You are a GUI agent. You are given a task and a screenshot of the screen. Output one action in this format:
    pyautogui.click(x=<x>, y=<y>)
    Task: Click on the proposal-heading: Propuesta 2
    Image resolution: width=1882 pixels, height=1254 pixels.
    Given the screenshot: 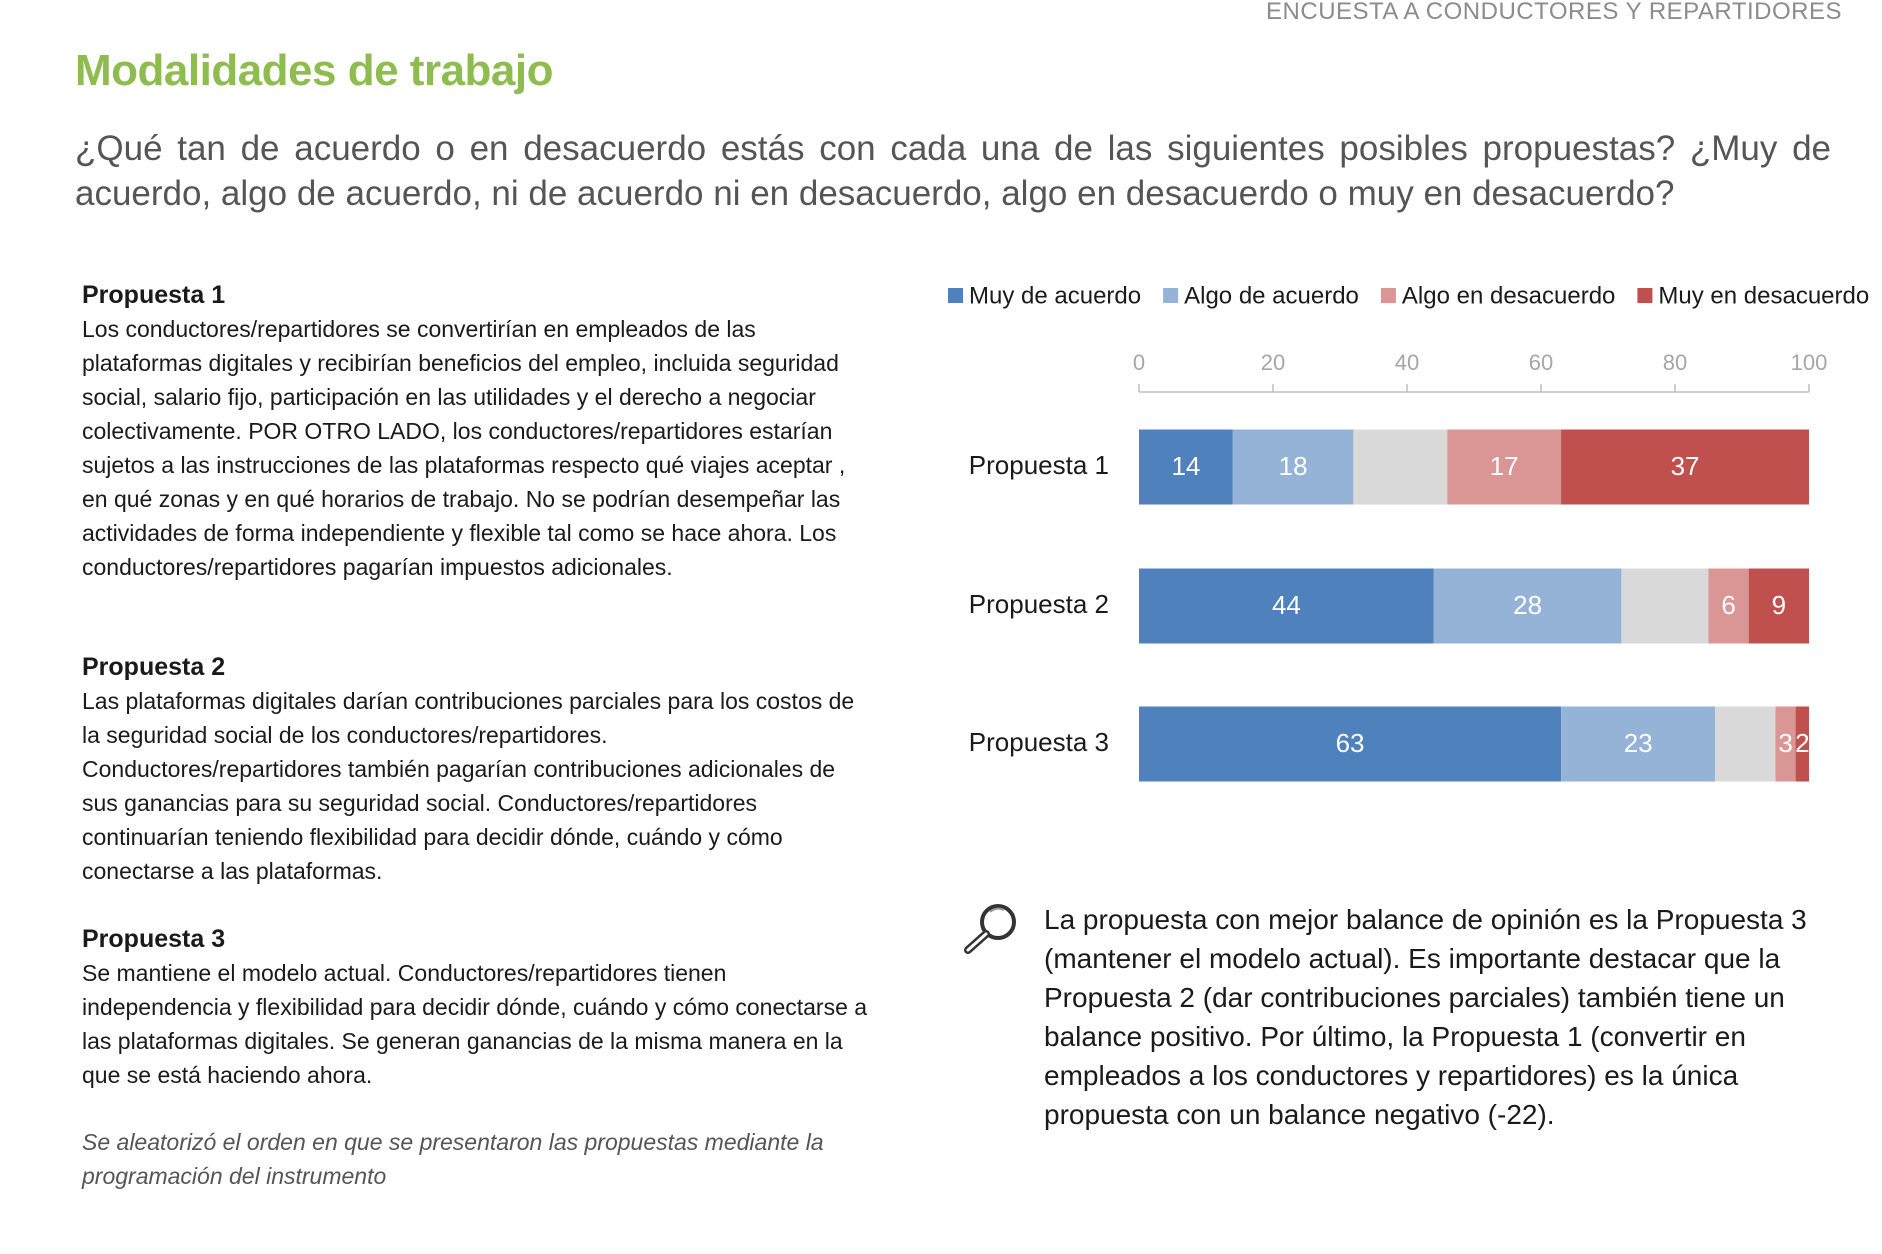 What is the action you would take?
    pyautogui.click(x=154, y=667)
    